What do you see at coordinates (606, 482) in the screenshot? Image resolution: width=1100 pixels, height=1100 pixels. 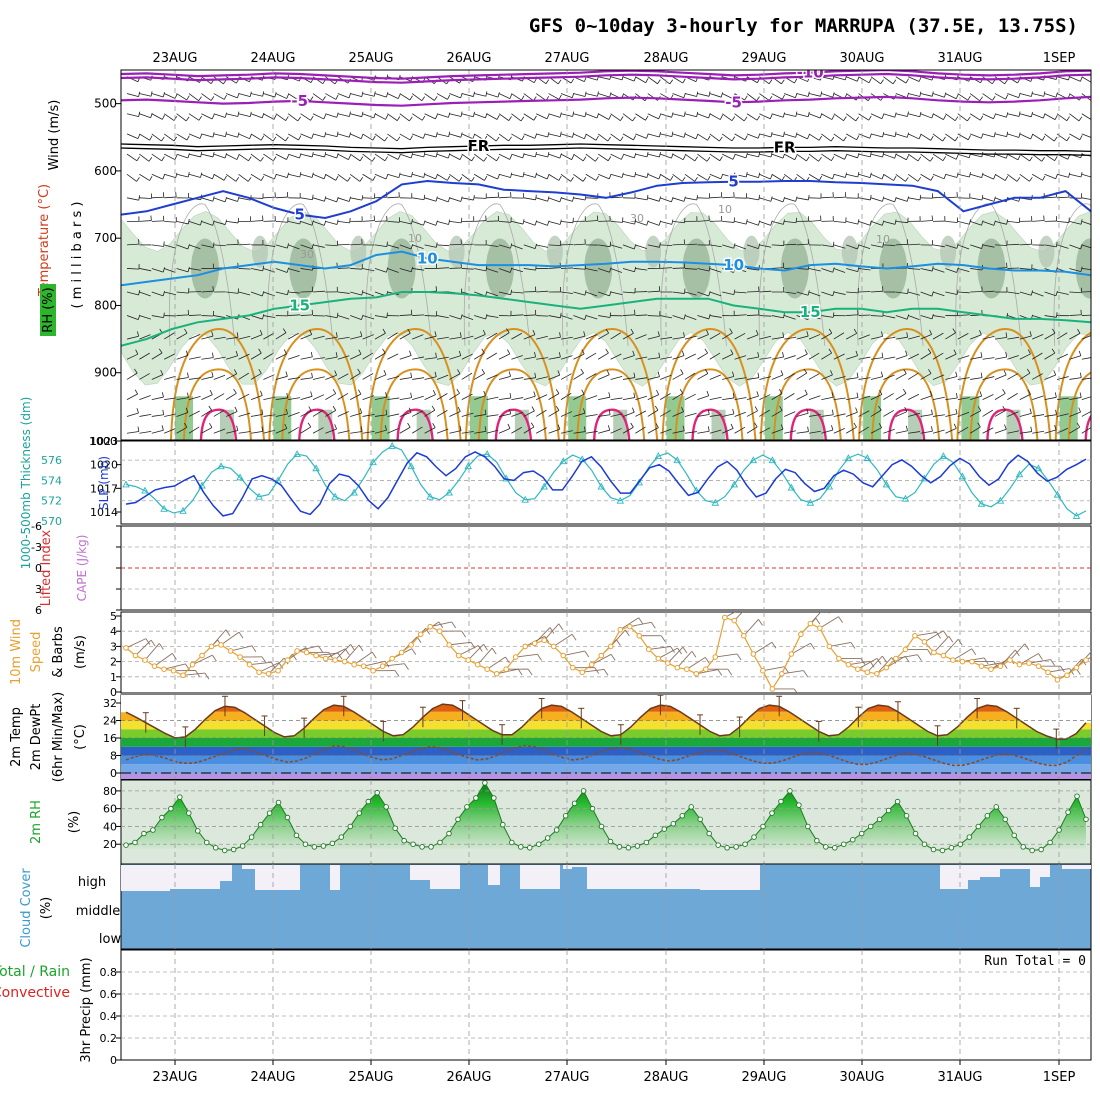 I see `slp-gridlines` at bounding box center [606, 482].